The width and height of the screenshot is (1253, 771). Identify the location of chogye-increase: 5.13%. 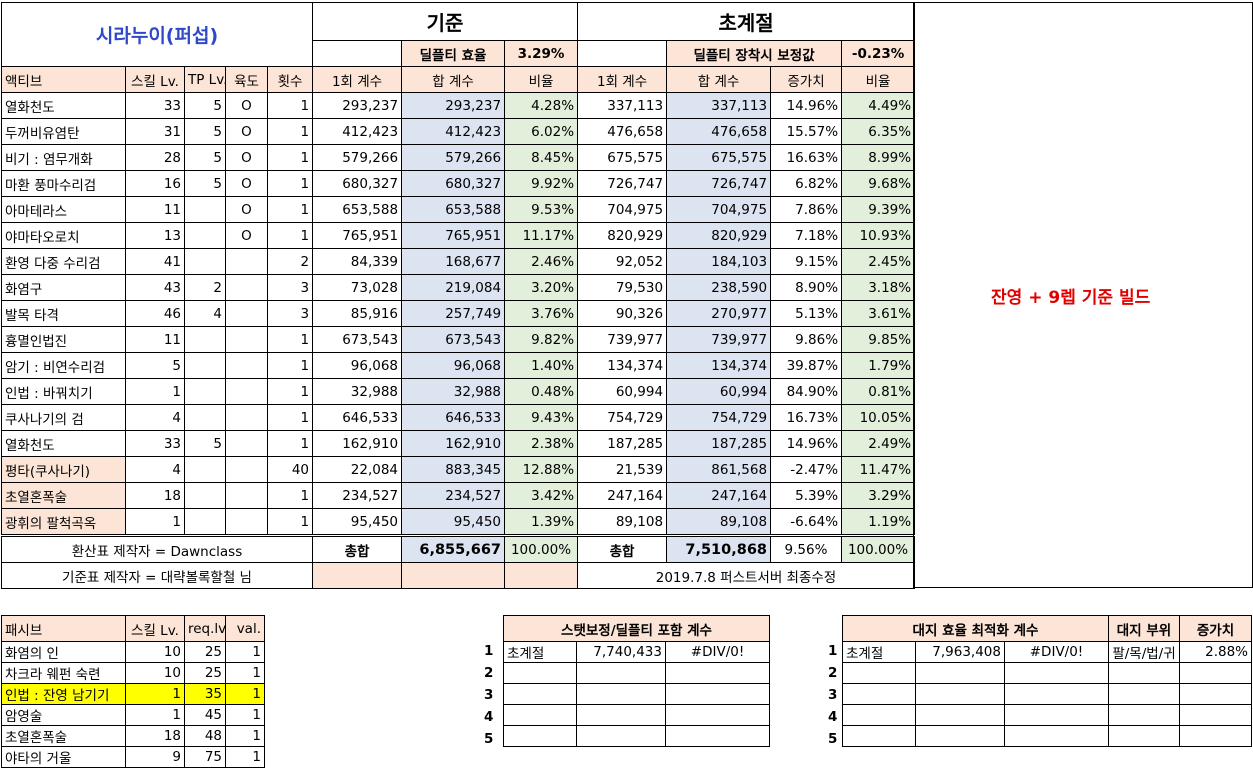
(806, 313).